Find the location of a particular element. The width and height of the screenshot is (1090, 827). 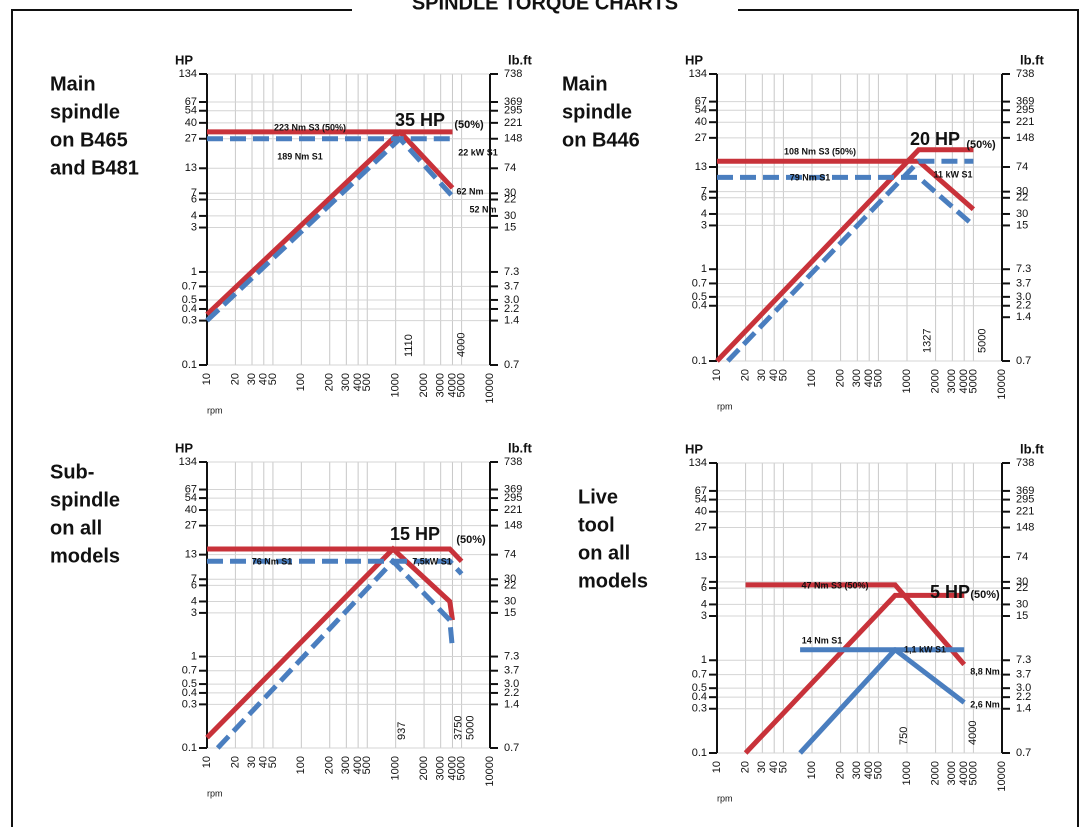

y-axis-label: HP is located at coordinates (184, 59).